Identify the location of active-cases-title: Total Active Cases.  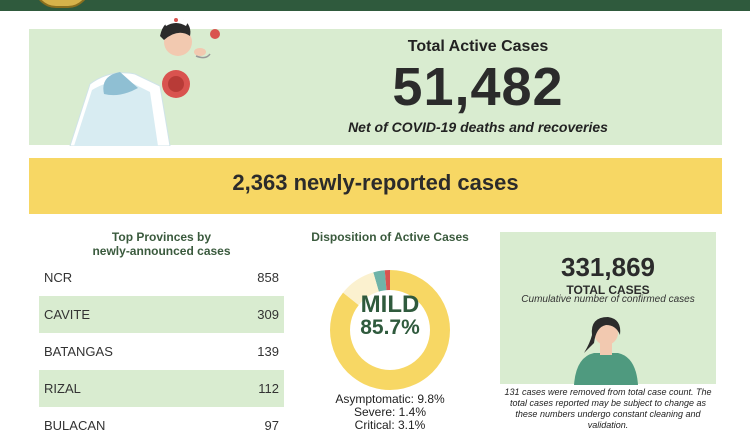
(478, 46).